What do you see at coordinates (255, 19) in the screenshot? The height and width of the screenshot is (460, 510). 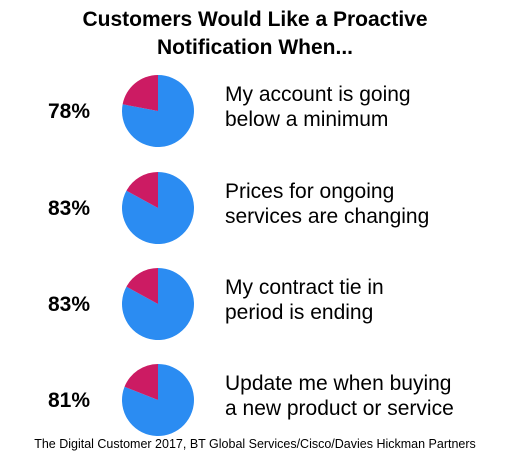 I see `chart-title-line-1: Customers Would Like a Proactive` at bounding box center [255, 19].